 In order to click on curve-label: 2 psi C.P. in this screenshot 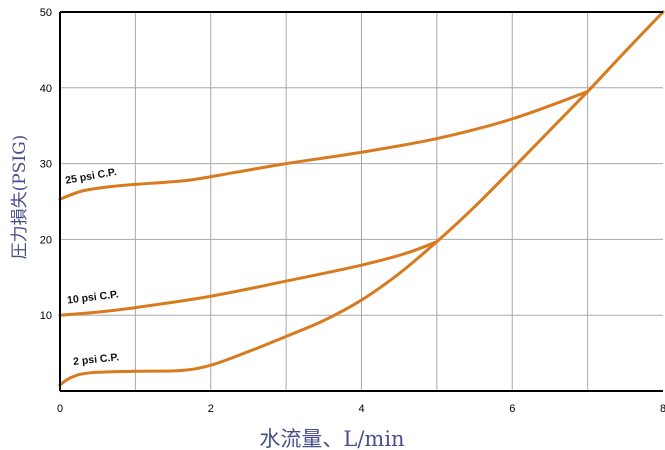, I will do `click(96, 359)`.